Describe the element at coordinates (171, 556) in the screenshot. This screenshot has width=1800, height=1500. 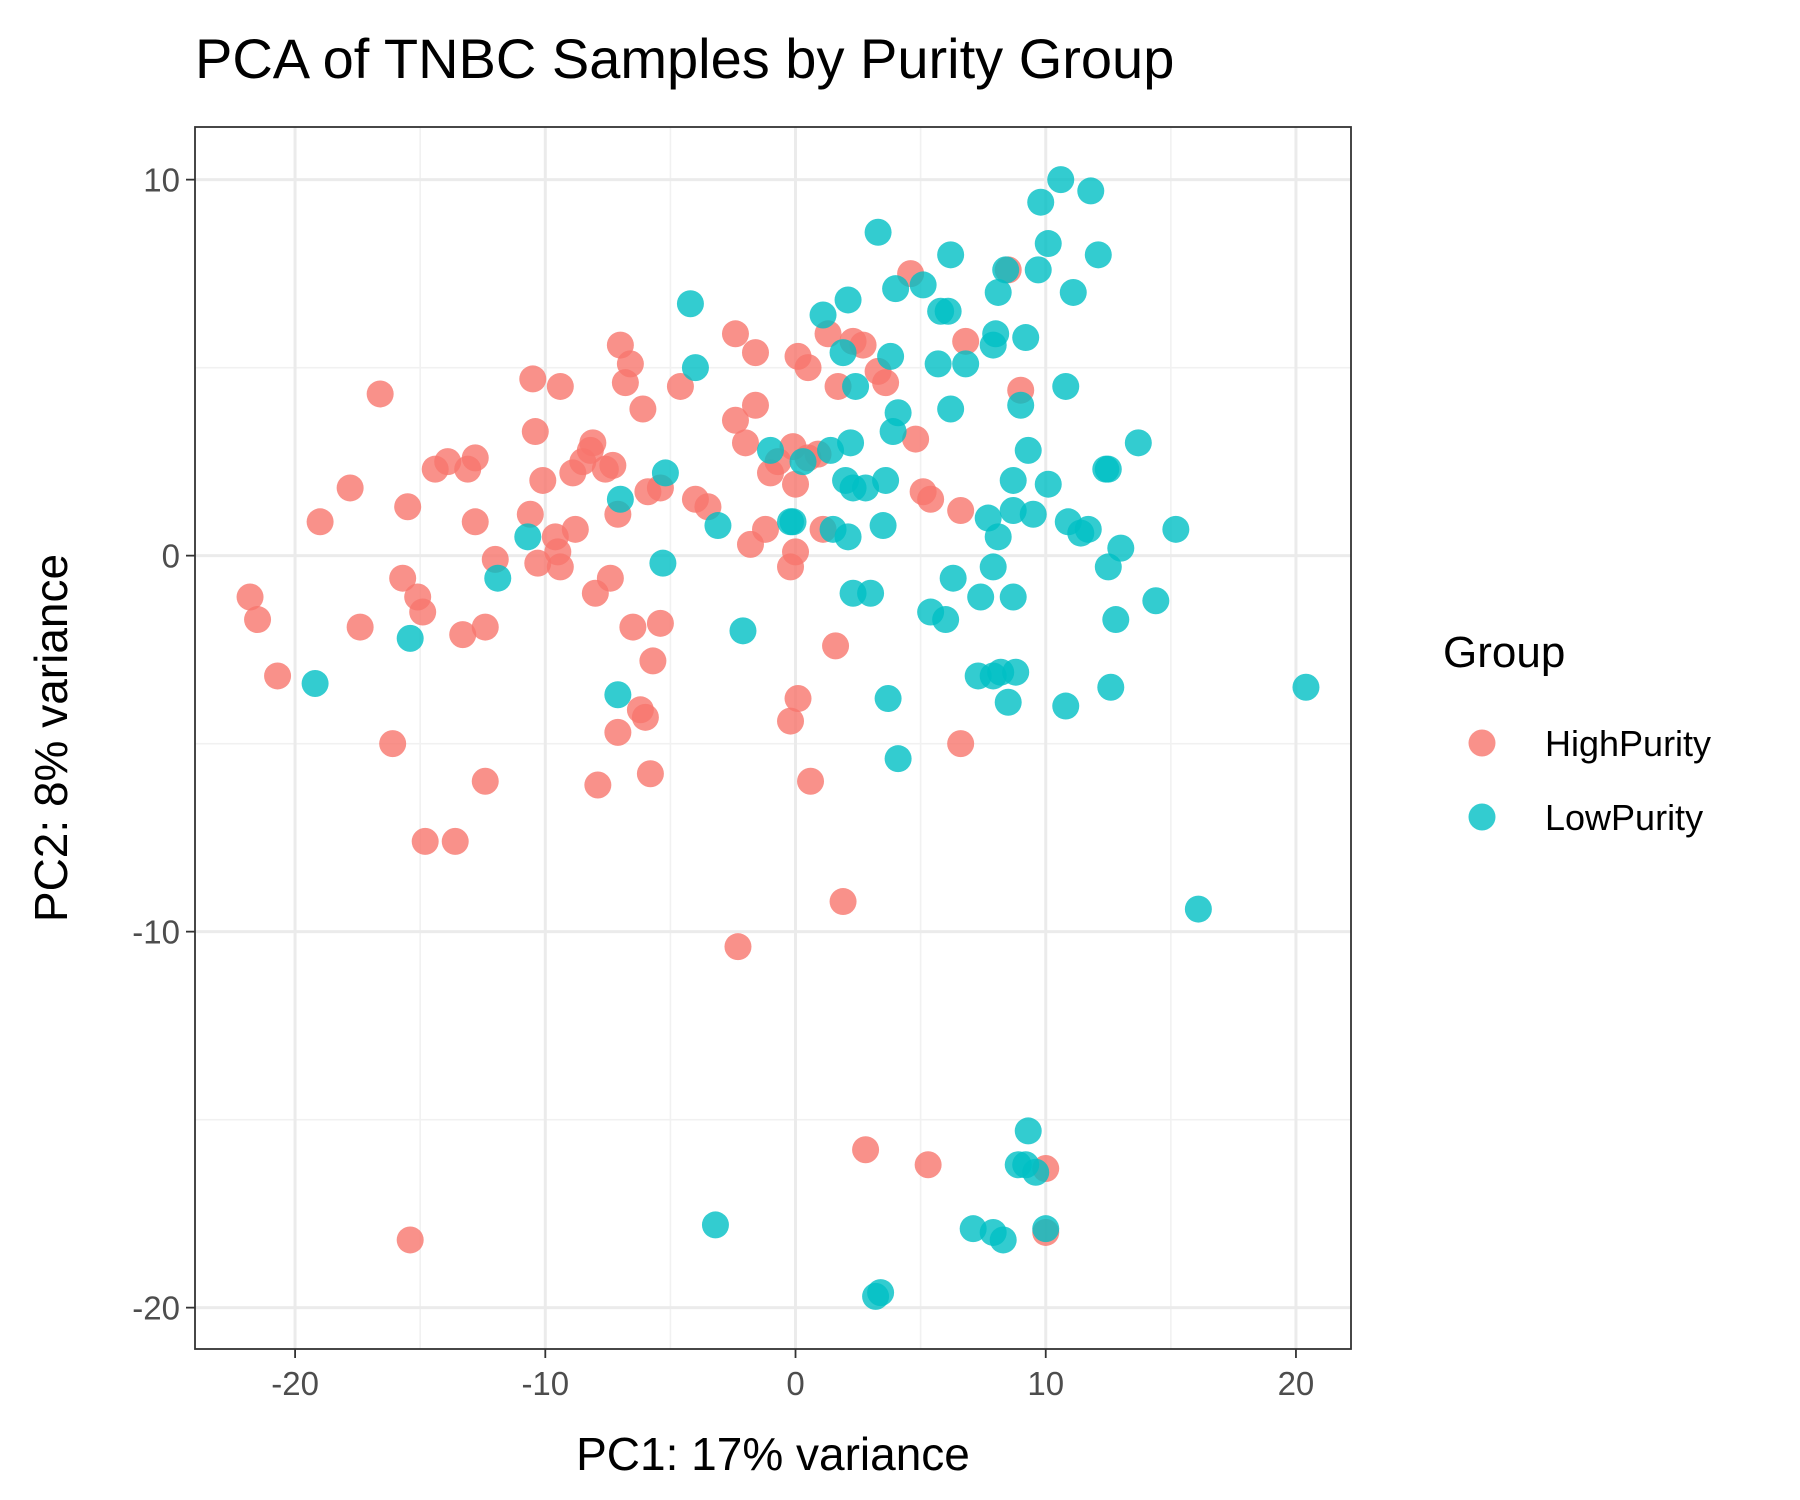
I see `y-tick-label: 0` at that location.